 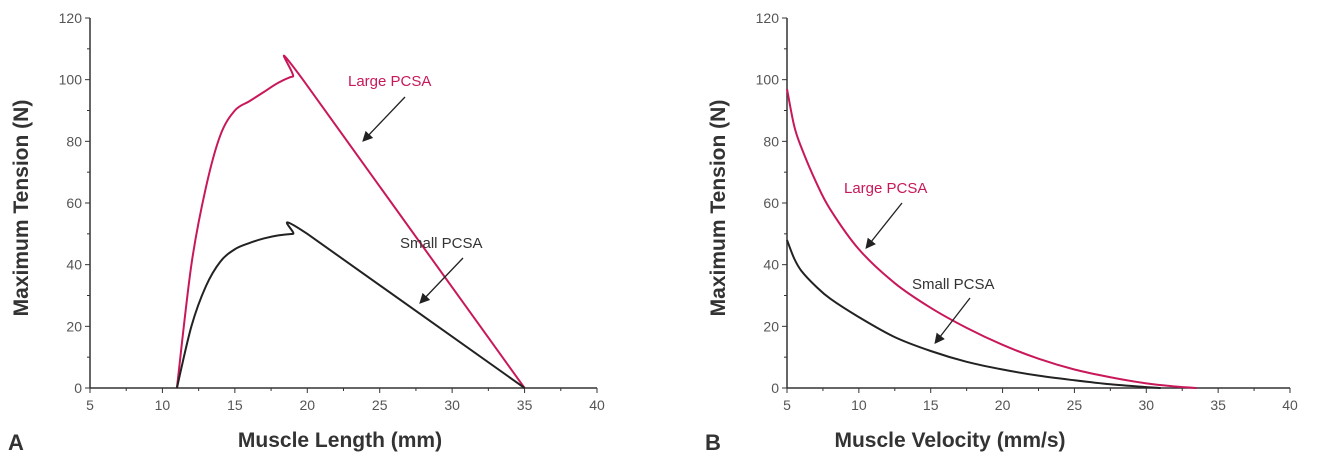 I want to click on panel-label: A, so click(x=16, y=442).